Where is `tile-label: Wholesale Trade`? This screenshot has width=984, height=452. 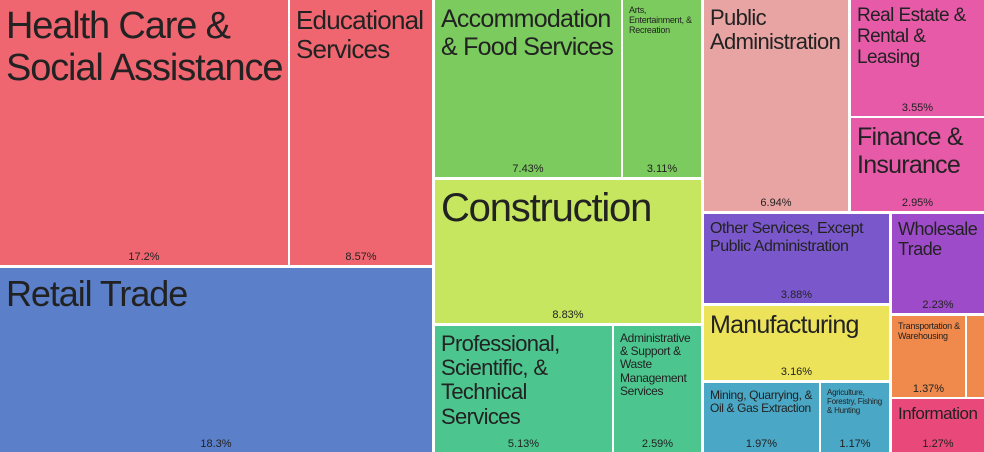 tile-label: Wholesale Trade is located at coordinates (938, 239).